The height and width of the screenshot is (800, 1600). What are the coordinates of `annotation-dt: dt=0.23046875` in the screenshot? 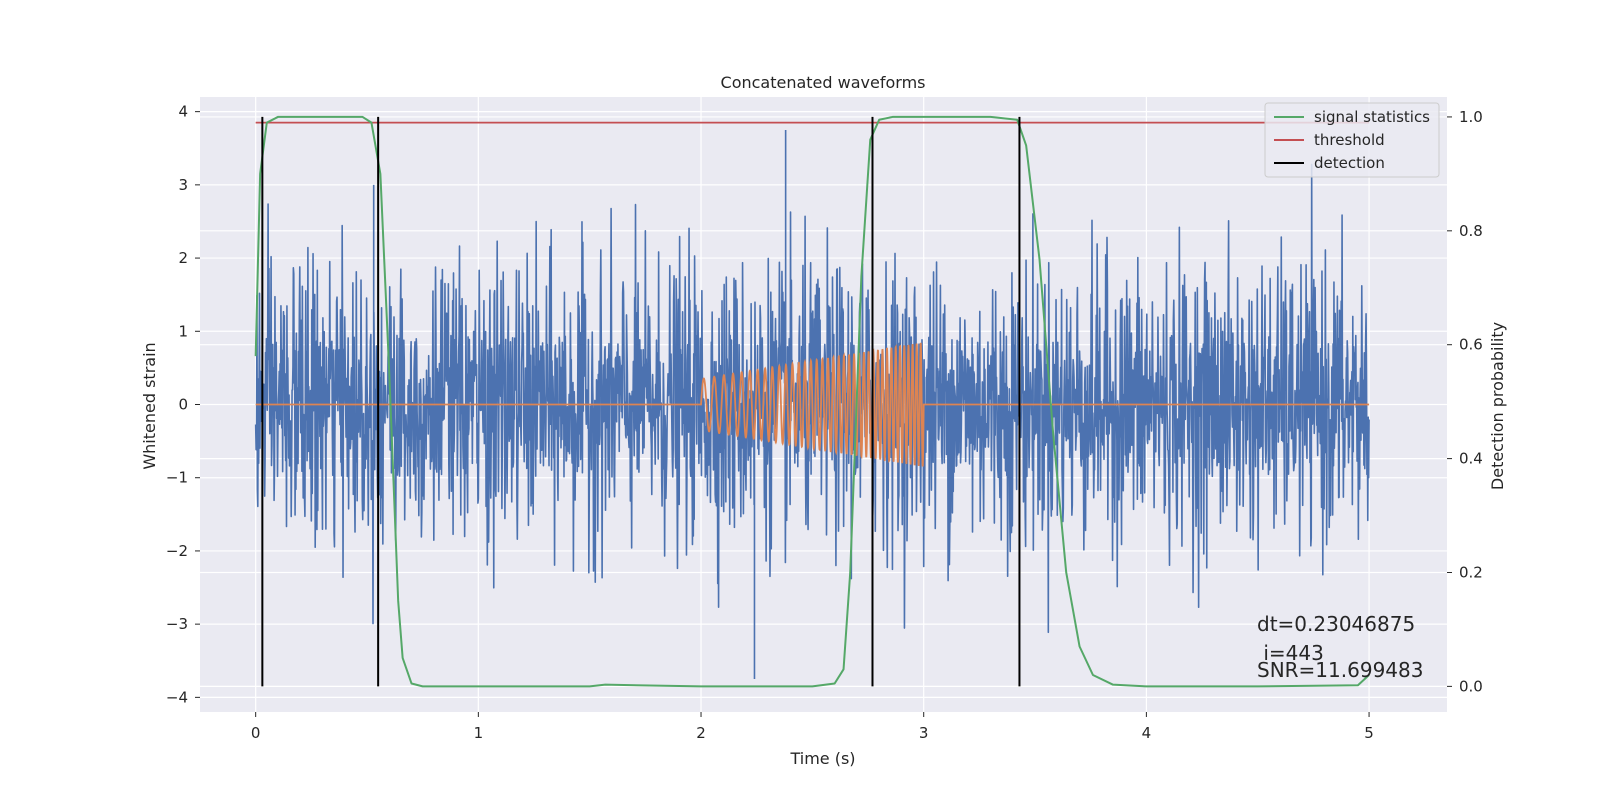 It's located at (1336, 624).